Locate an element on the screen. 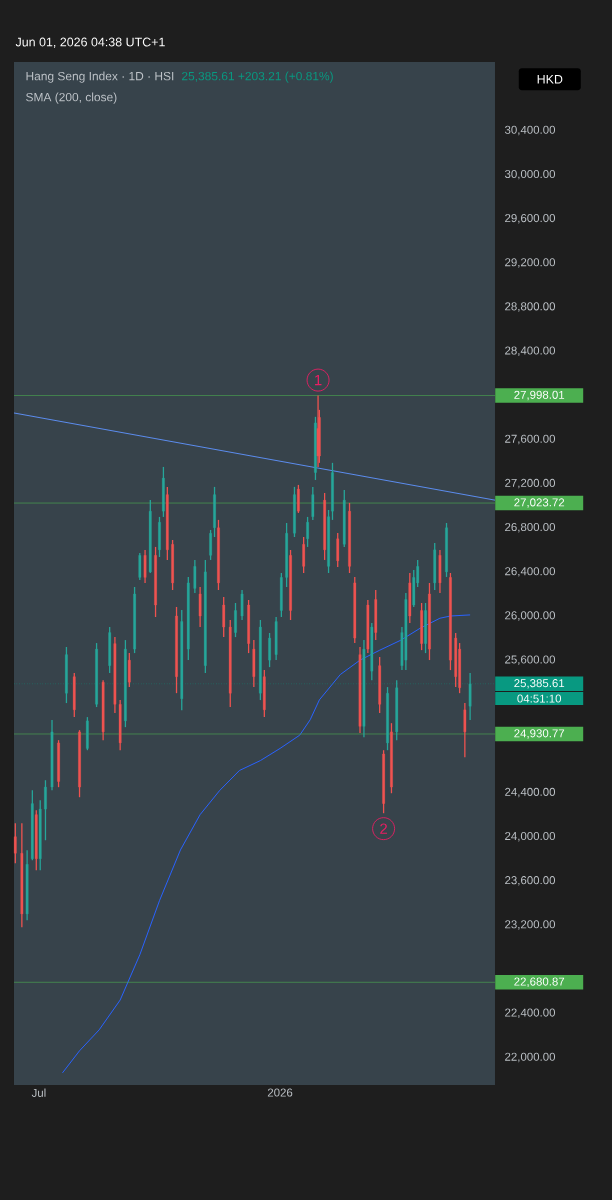 The image size is (612, 1200). x-tick-label: 2026 is located at coordinates (280, 1092).